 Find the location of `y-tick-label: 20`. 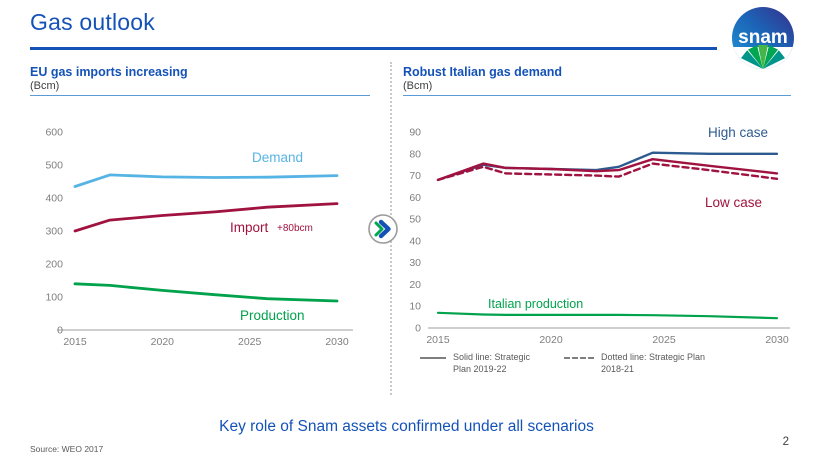

y-tick-label: 20 is located at coordinates (415, 285).